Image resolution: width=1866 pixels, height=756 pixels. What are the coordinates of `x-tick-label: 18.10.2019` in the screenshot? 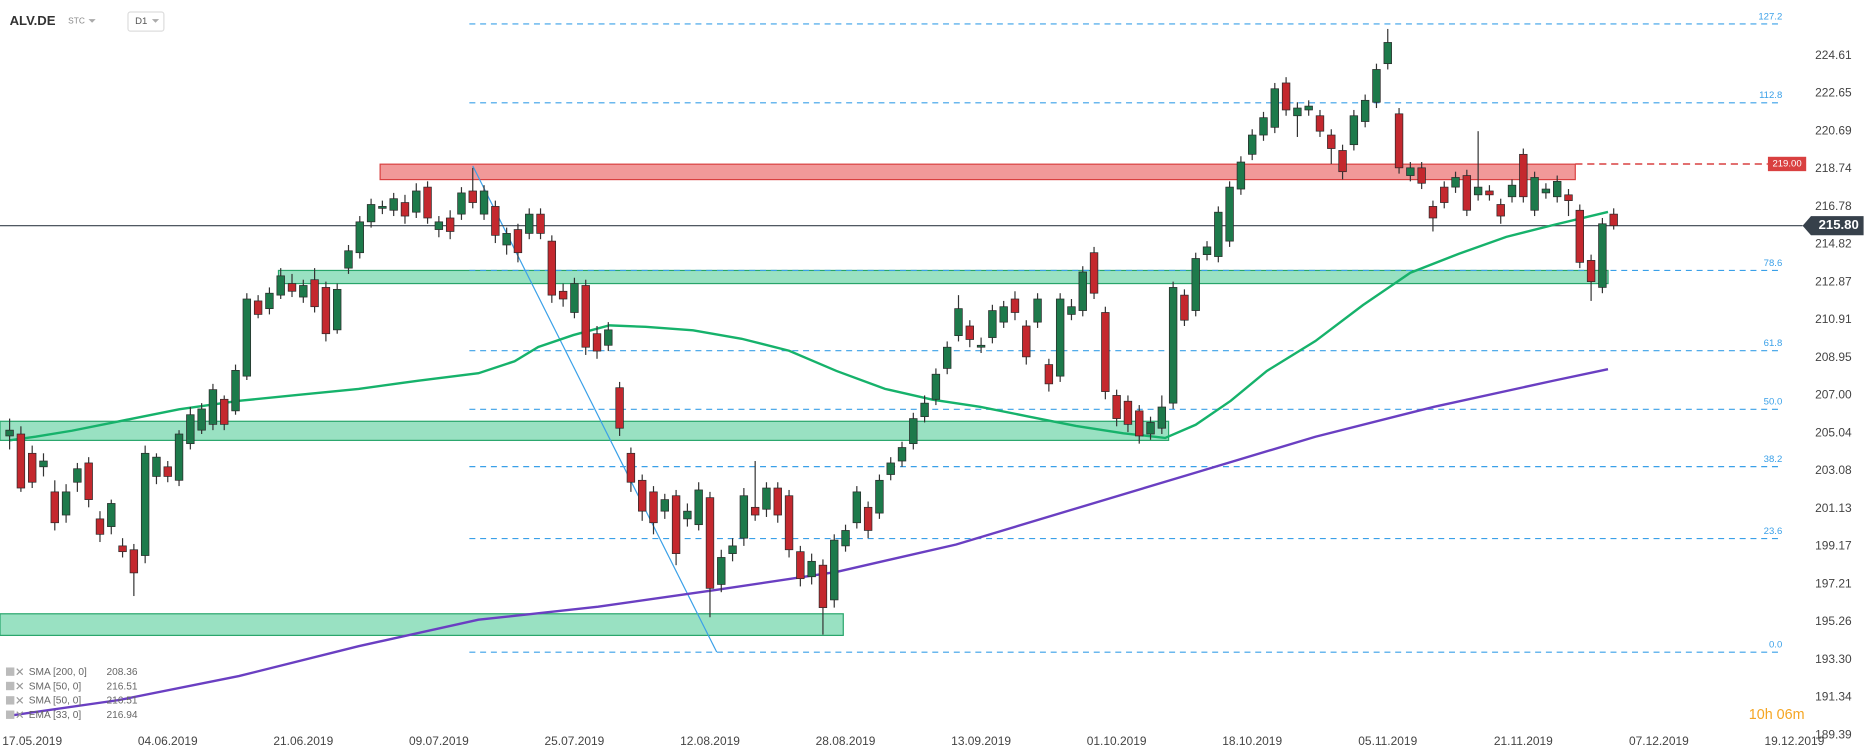 It's located at (1252, 741).